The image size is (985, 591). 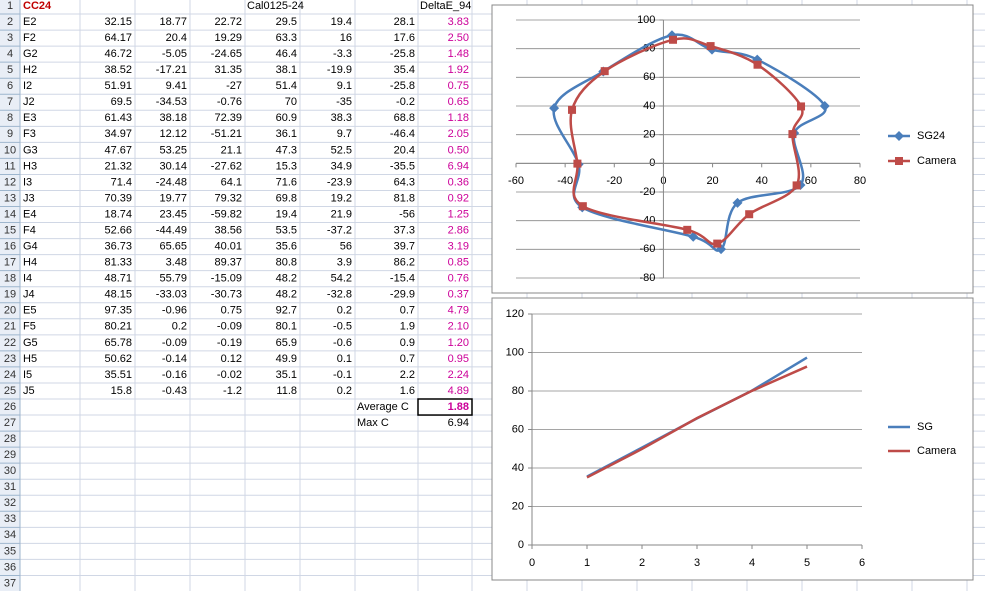 What do you see at coordinates (29, 38) in the screenshot?
I see `patch-name: F2` at bounding box center [29, 38].